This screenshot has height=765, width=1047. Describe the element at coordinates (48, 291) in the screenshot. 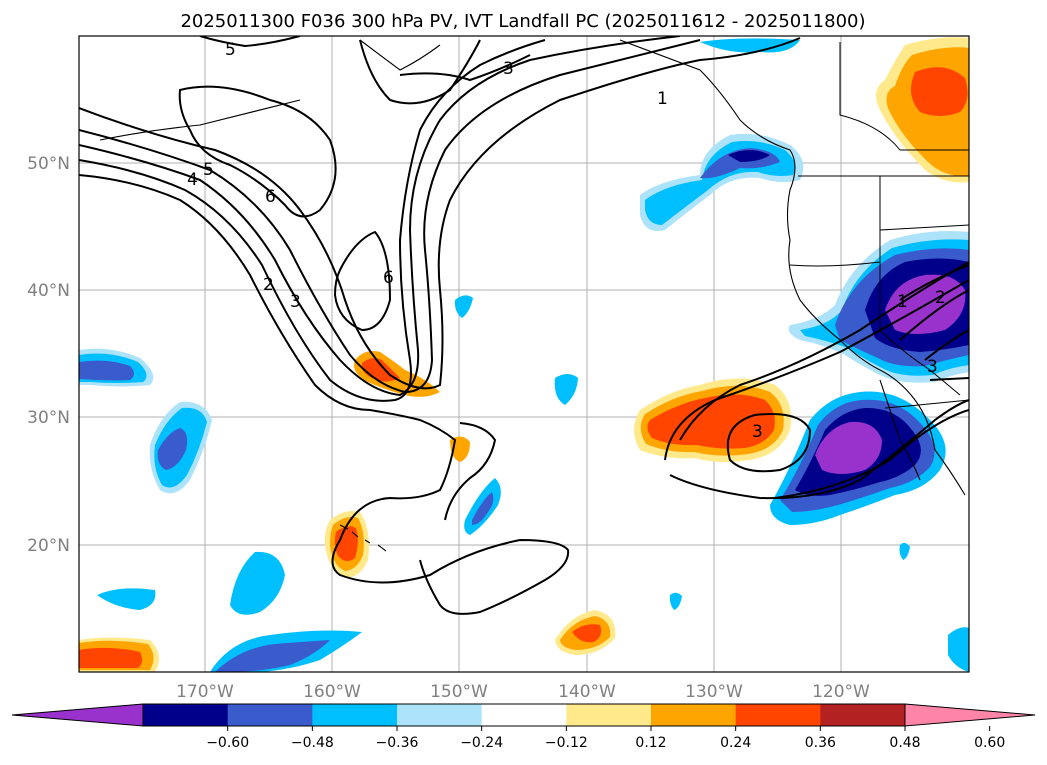

I see `lat-label: 40°N` at that location.